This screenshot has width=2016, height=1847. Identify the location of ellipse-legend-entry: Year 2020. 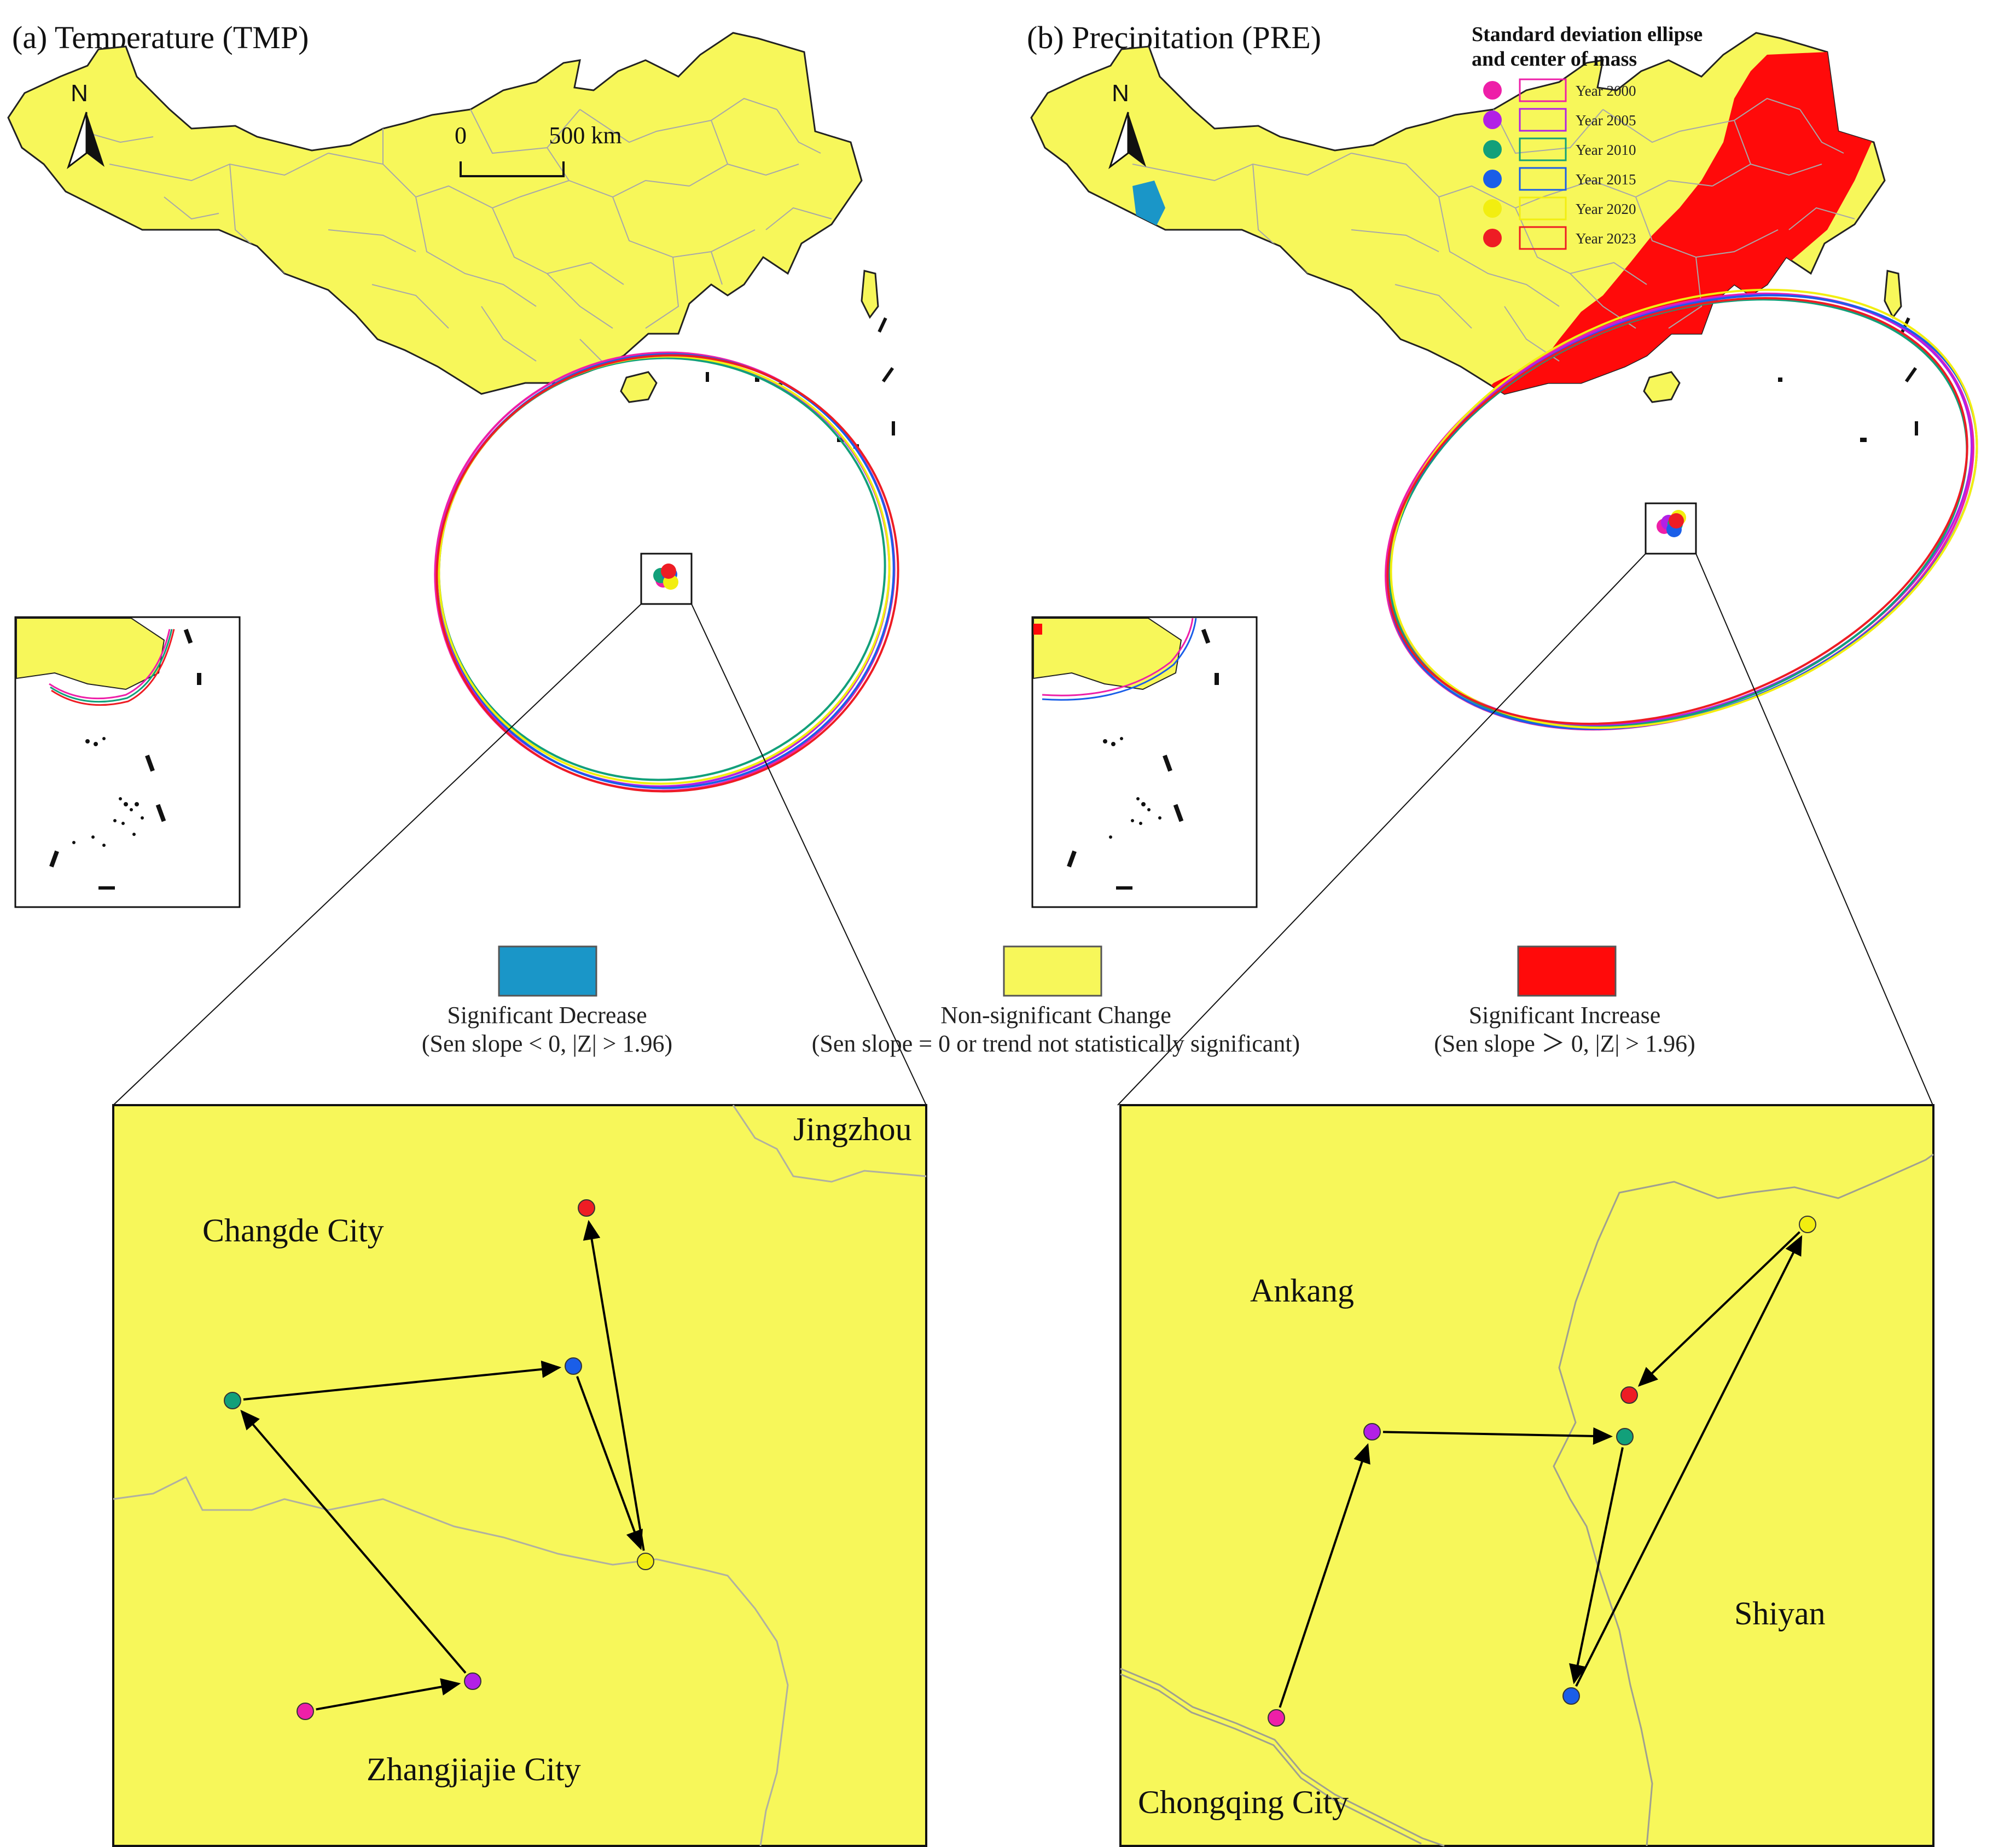
(1559, 208).